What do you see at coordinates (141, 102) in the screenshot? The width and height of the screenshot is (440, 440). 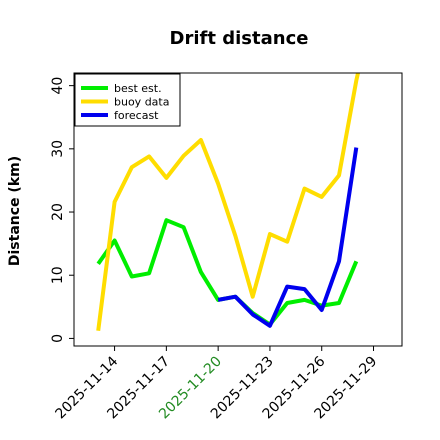 I see `legend-label: buoy data` at bounding box center [141, 102].